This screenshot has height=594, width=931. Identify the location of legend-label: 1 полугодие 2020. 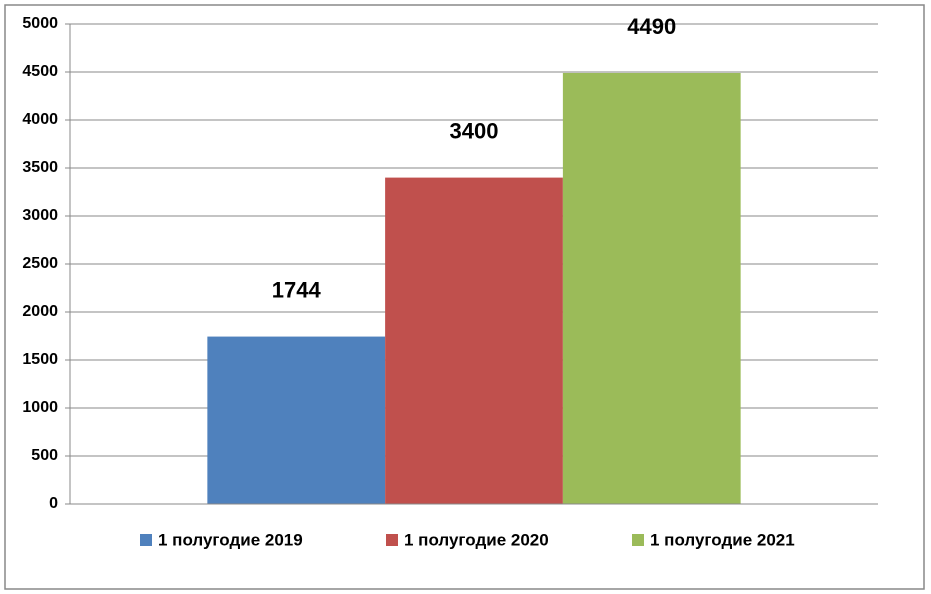
(476, 539).